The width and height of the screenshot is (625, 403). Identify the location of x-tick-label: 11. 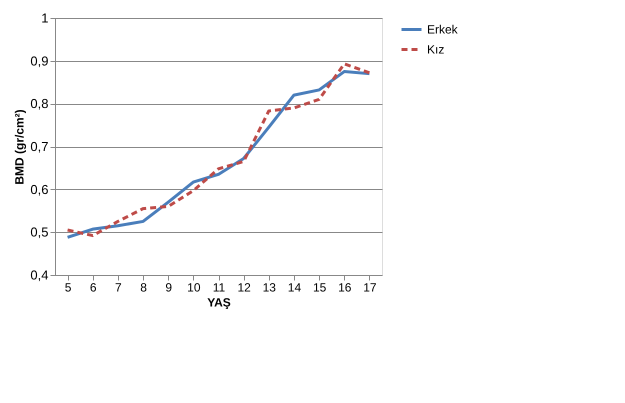
(219, 287).